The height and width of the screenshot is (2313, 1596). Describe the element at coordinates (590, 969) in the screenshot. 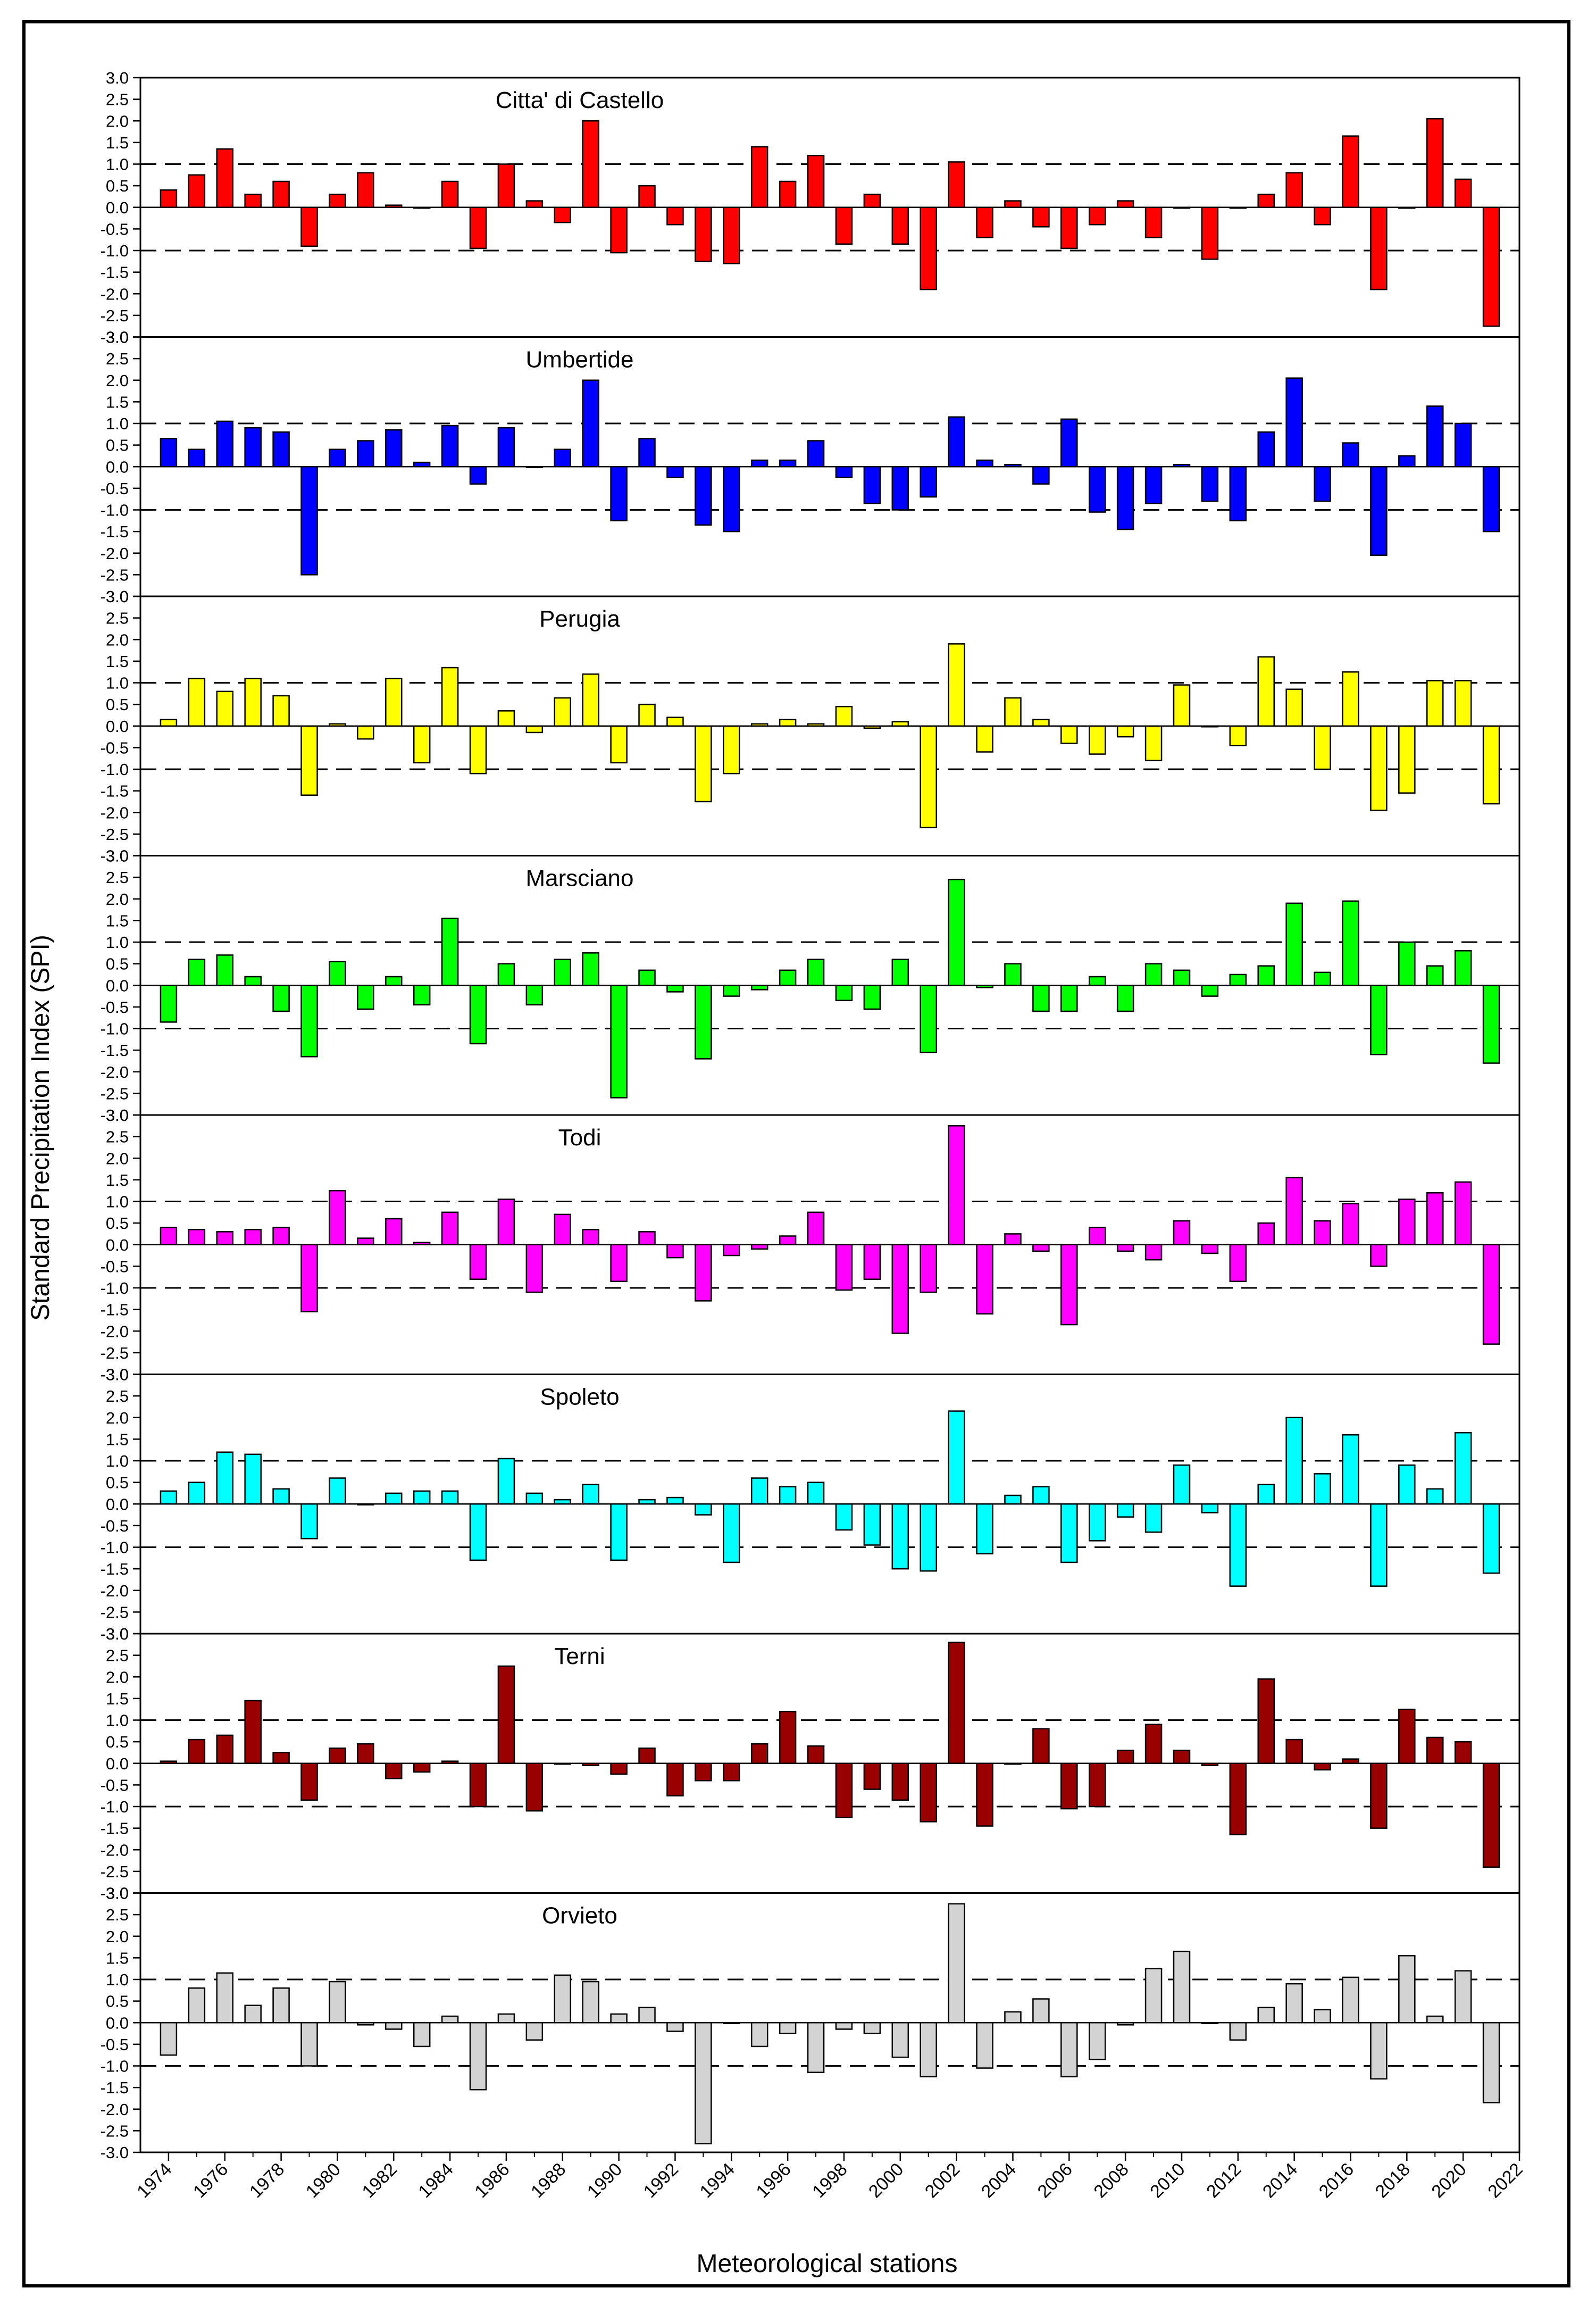

I see `bar-1989` at that location.